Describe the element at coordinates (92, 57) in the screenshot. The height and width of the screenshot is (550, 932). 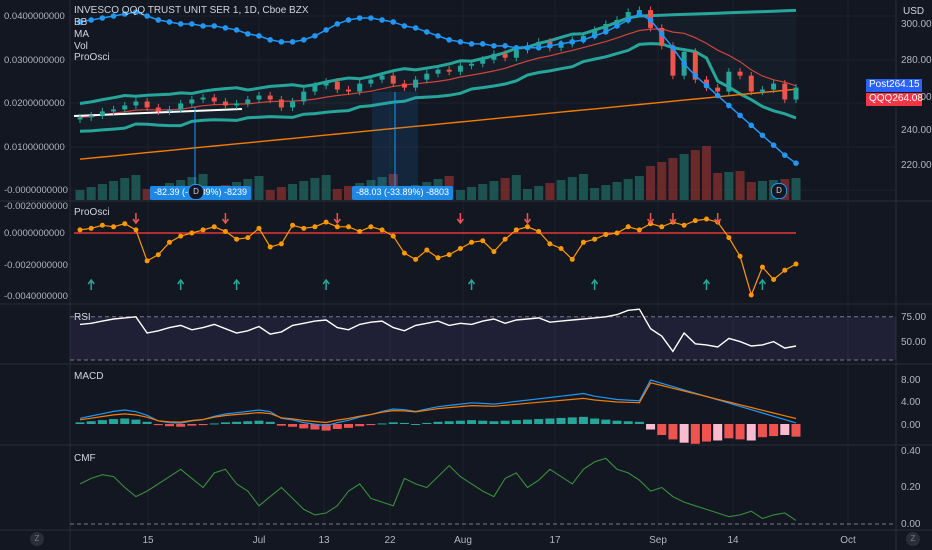
I see `legend-proosci: ProOsci` at that location.